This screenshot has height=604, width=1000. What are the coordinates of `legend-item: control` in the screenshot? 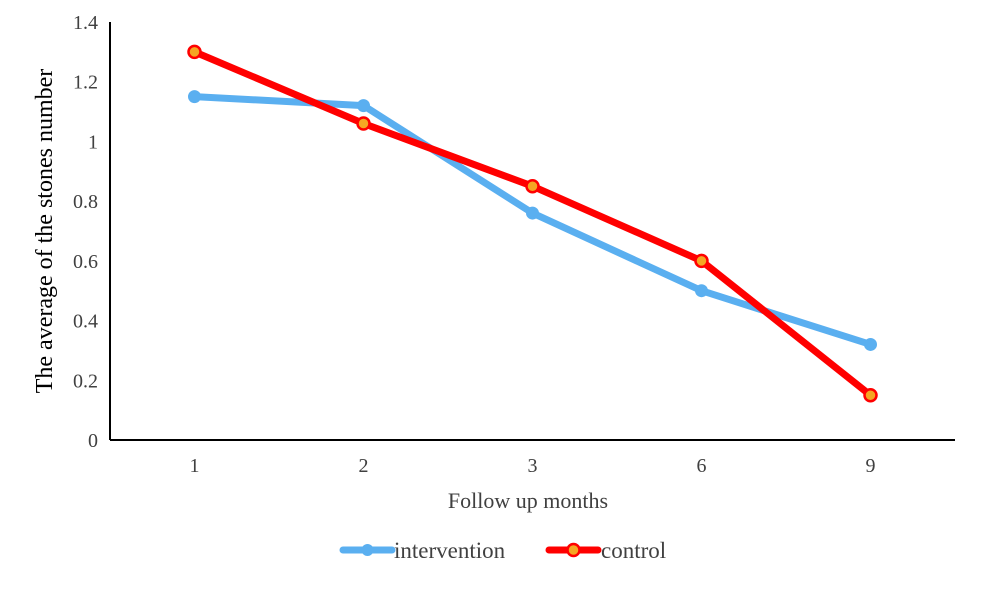 It's located at (605, 550).